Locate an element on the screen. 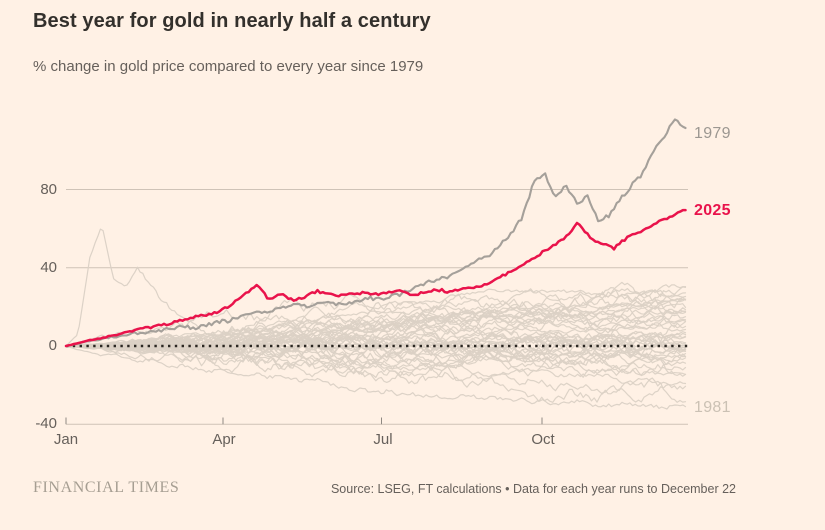 The image size is (825, 530). series-line-2006 is located at coordinates (376, 321).